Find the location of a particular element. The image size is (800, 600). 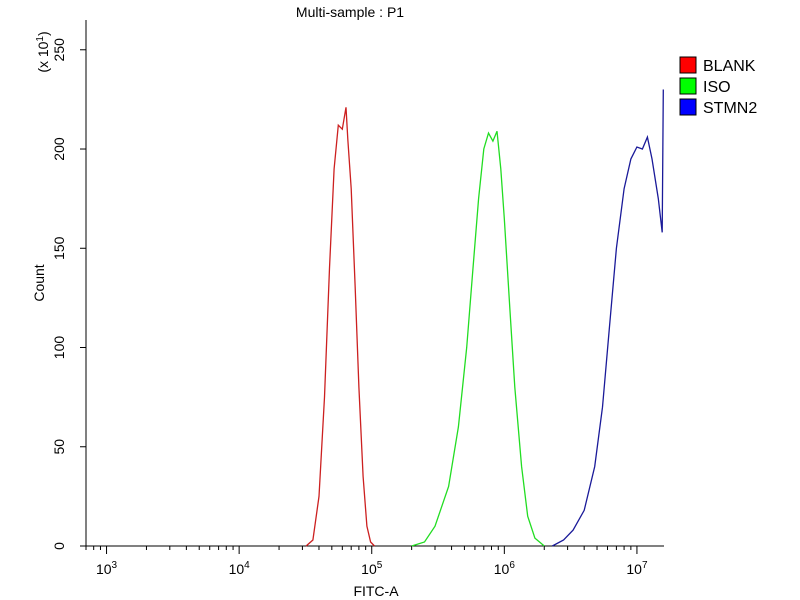

legend-swatch-stmn2 is located at coordinates (688, 107).